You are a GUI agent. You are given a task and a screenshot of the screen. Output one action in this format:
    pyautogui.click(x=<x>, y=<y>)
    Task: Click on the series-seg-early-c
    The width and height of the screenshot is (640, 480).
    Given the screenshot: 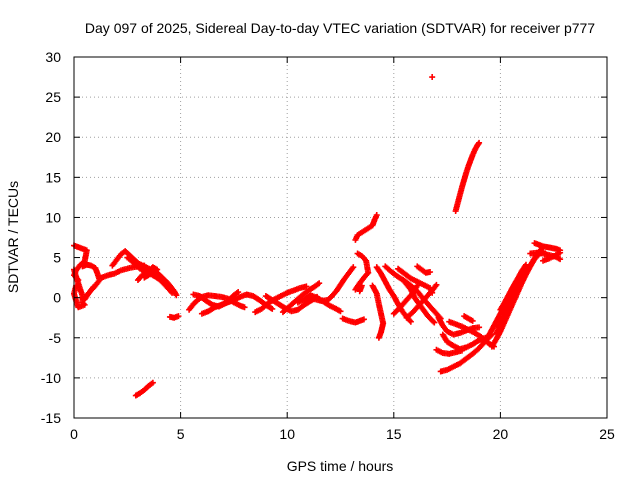 What is the action you would take?
    pyautogui.click(x=91, y=282)
    